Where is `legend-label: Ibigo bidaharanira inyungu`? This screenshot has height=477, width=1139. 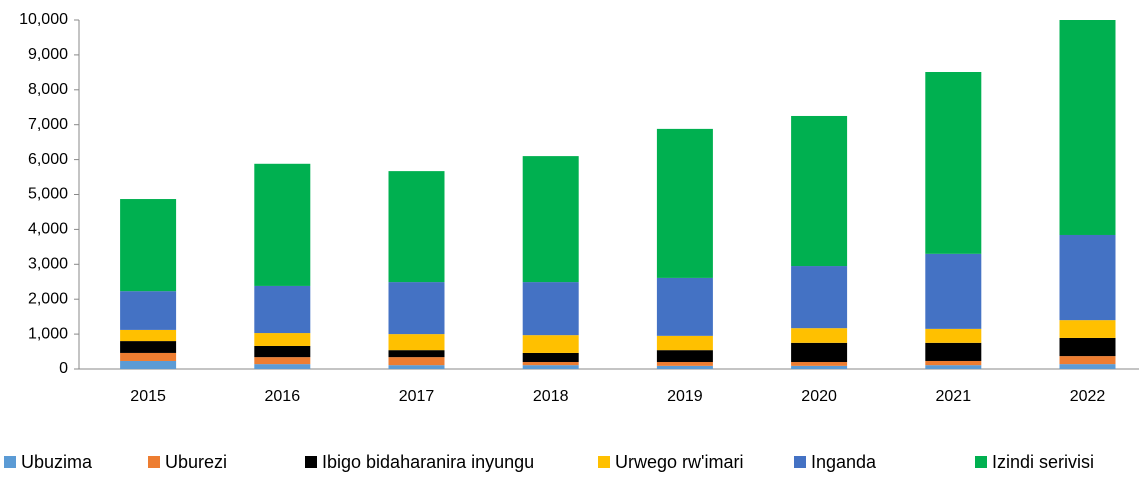 legend-label: Ibigo bidaharanira inyungu is located at coordinates (428, 462).